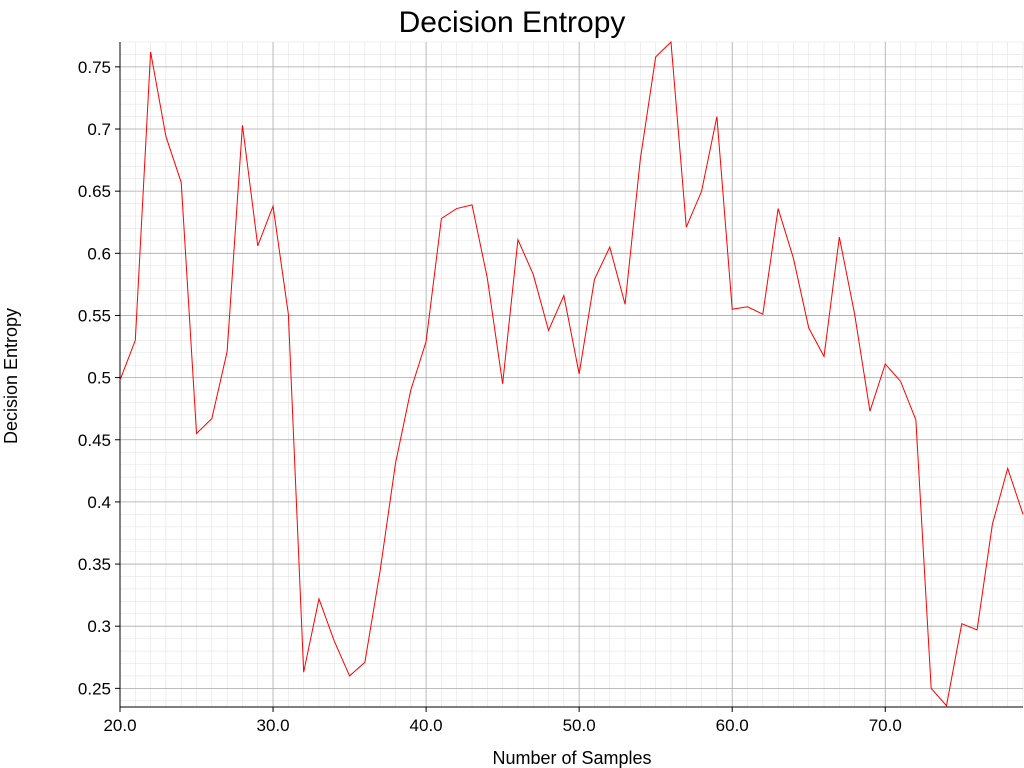  I want to click on y-tick-label: 0.7, so click(99, 129).